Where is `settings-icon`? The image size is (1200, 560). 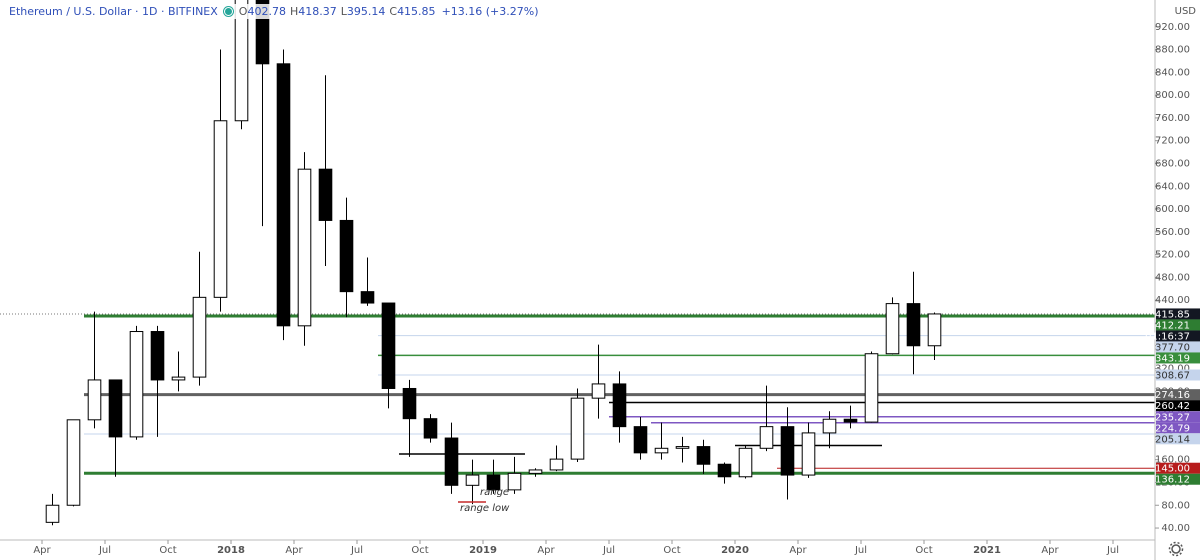
settings-icon is located at coordinates (1176, 549).